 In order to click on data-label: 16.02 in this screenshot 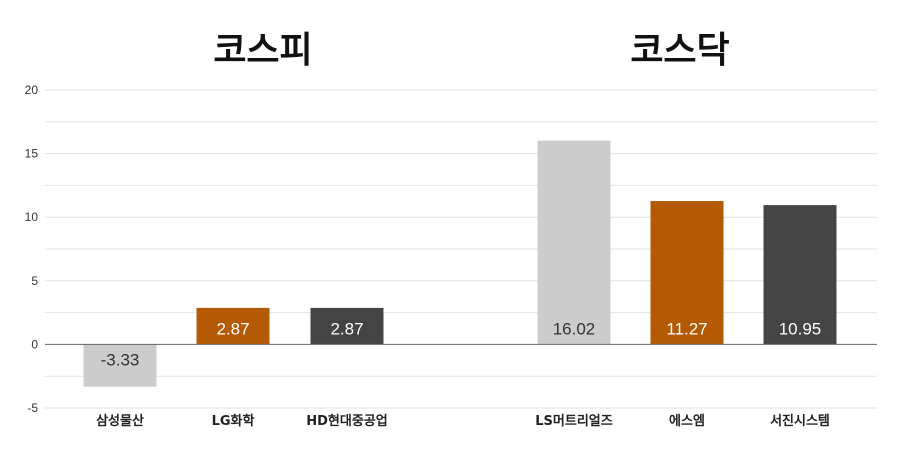, I will do `click(574, 328)`.